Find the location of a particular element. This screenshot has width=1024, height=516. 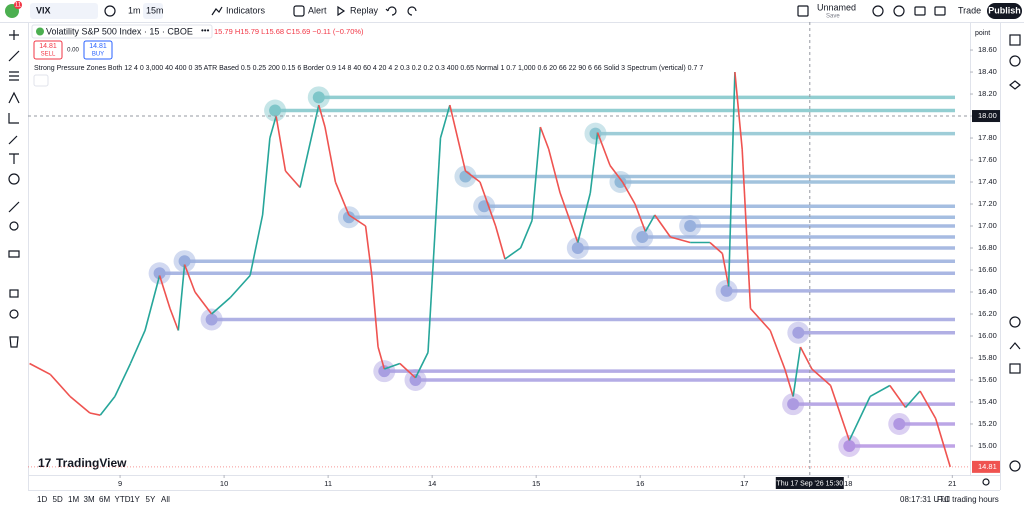

x-tick-label: 17 is located at coordinates (744, 483).